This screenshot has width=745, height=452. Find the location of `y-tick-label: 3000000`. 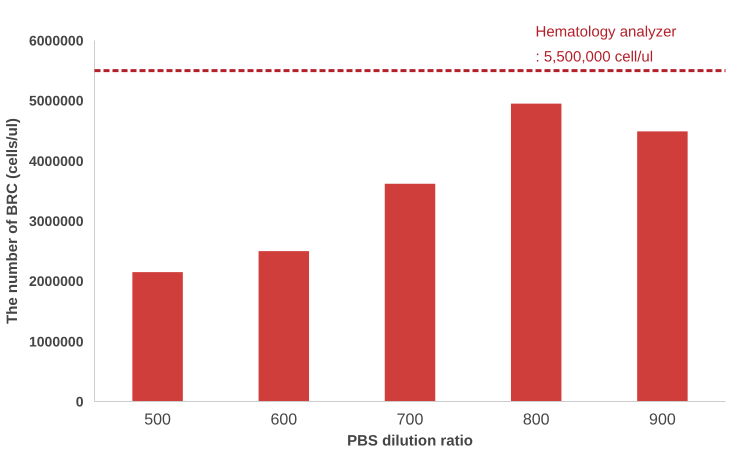

y-tick-label: 3000000 is located at coordinates (56, 221).